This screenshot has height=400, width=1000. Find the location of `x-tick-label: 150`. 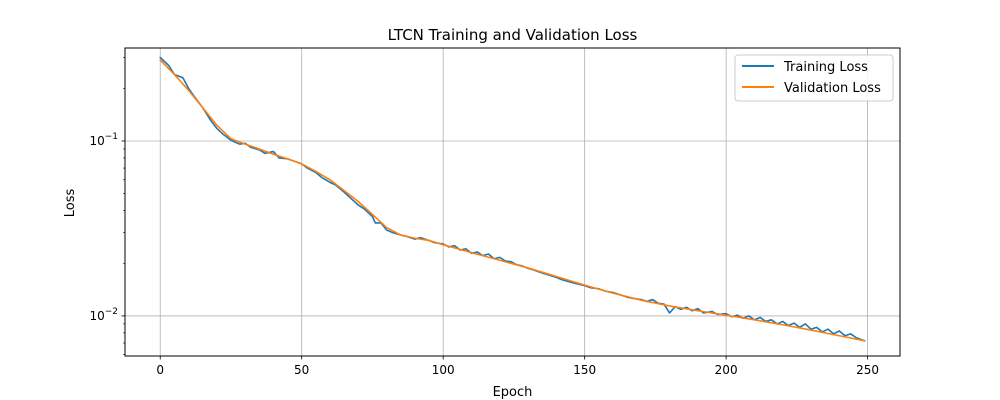

x-tick-label: 150 is located at coordinates (584, 370).